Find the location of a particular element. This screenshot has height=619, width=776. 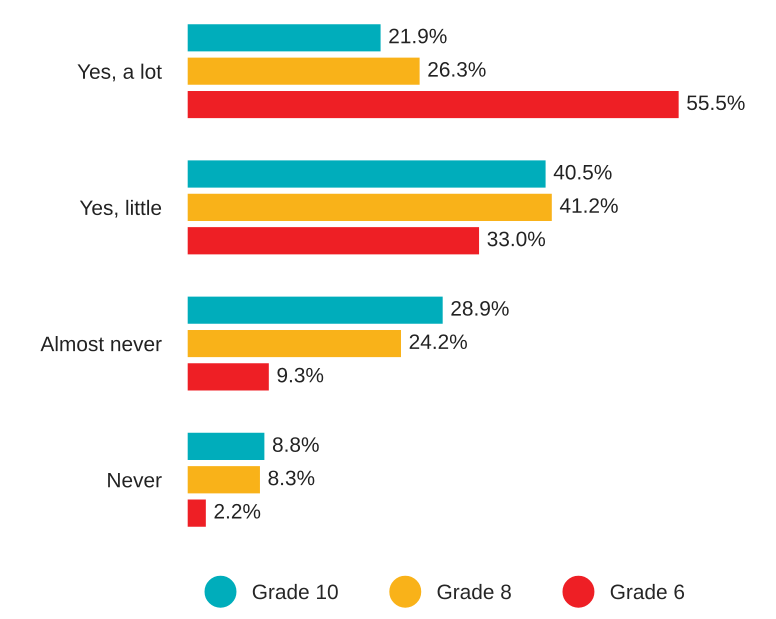

y-tick-label: Yes, a lot is located at coordinates (120, 73).